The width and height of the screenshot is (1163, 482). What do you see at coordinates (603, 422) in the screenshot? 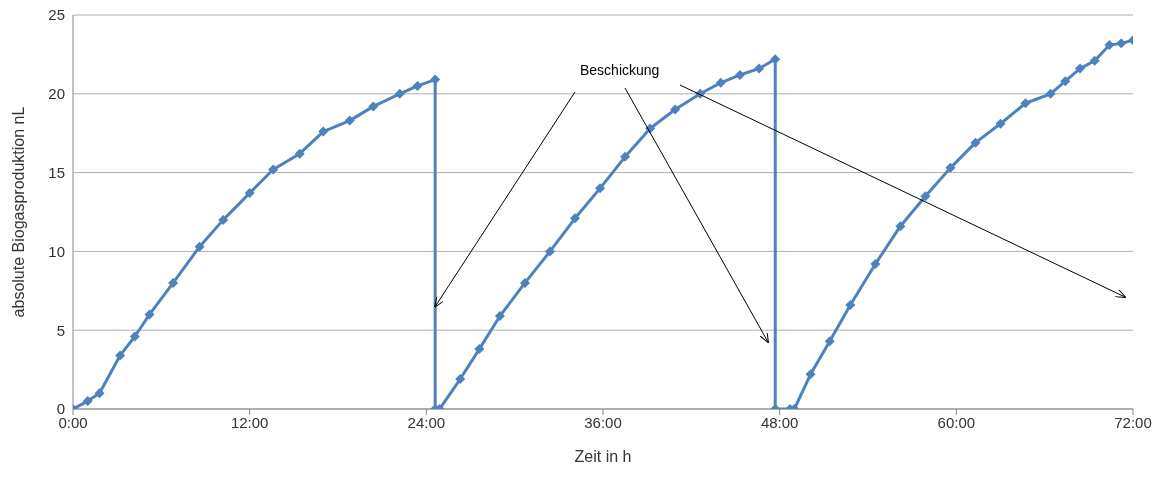
I see `x-tick-label: 36:00` at bounding box center [603, 422].